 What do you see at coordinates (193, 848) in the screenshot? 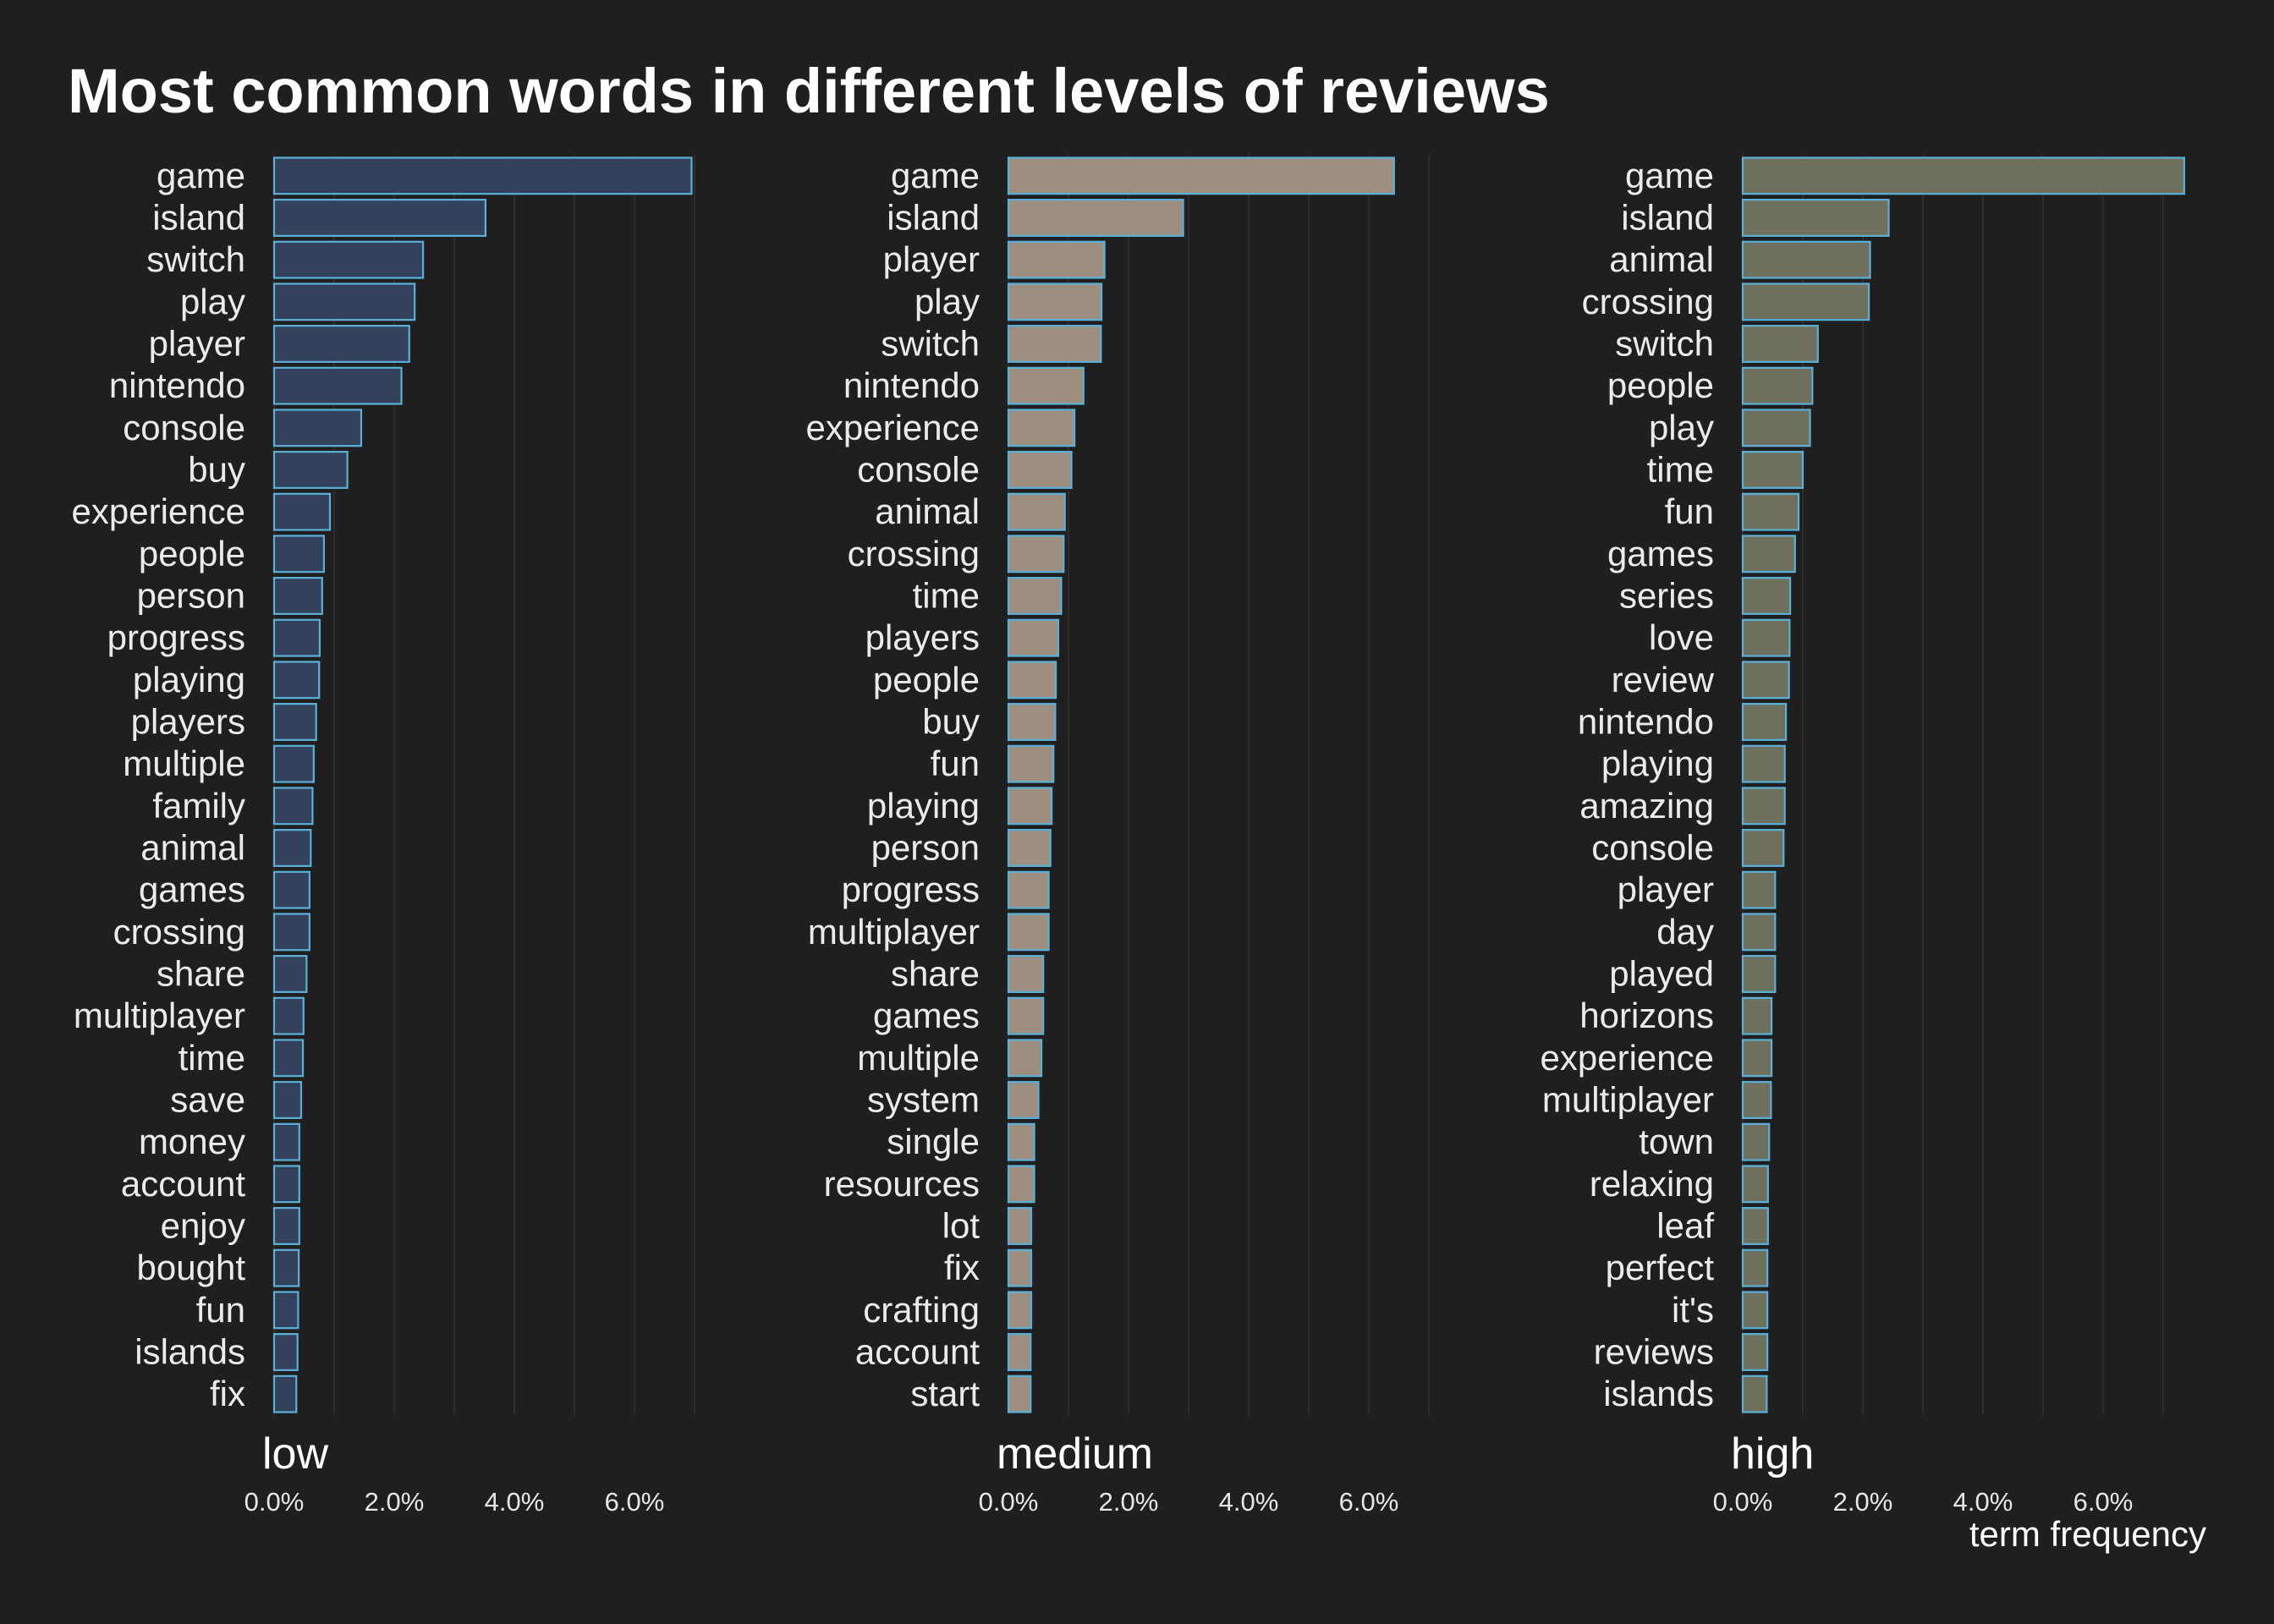
I see `word-label: animal` at bounding box center [193, 848].